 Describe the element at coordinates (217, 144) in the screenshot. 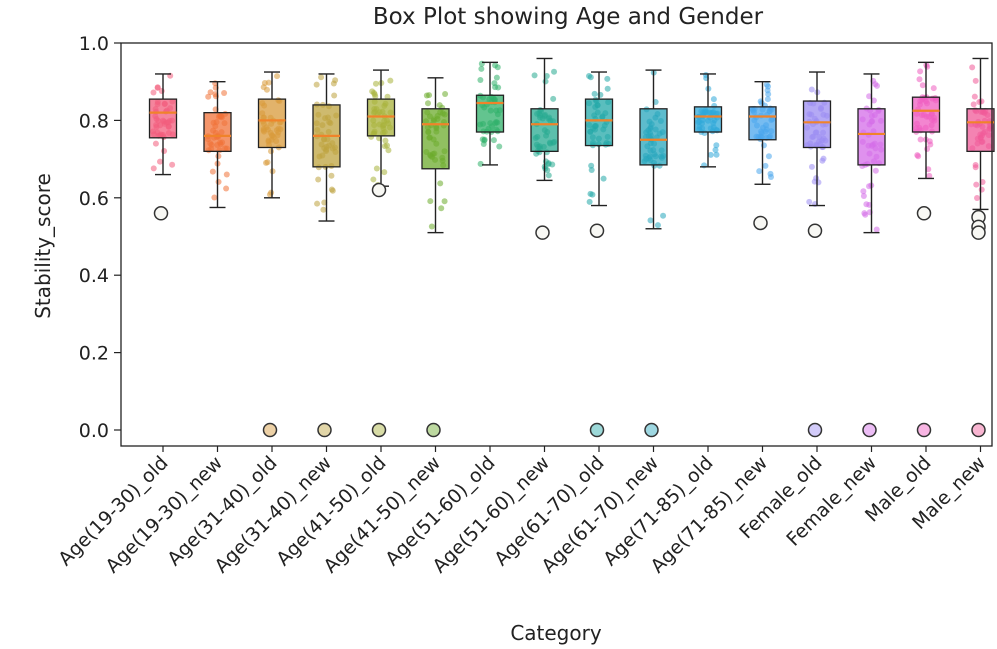

I see `box-Age(19-30)_new` at that location.